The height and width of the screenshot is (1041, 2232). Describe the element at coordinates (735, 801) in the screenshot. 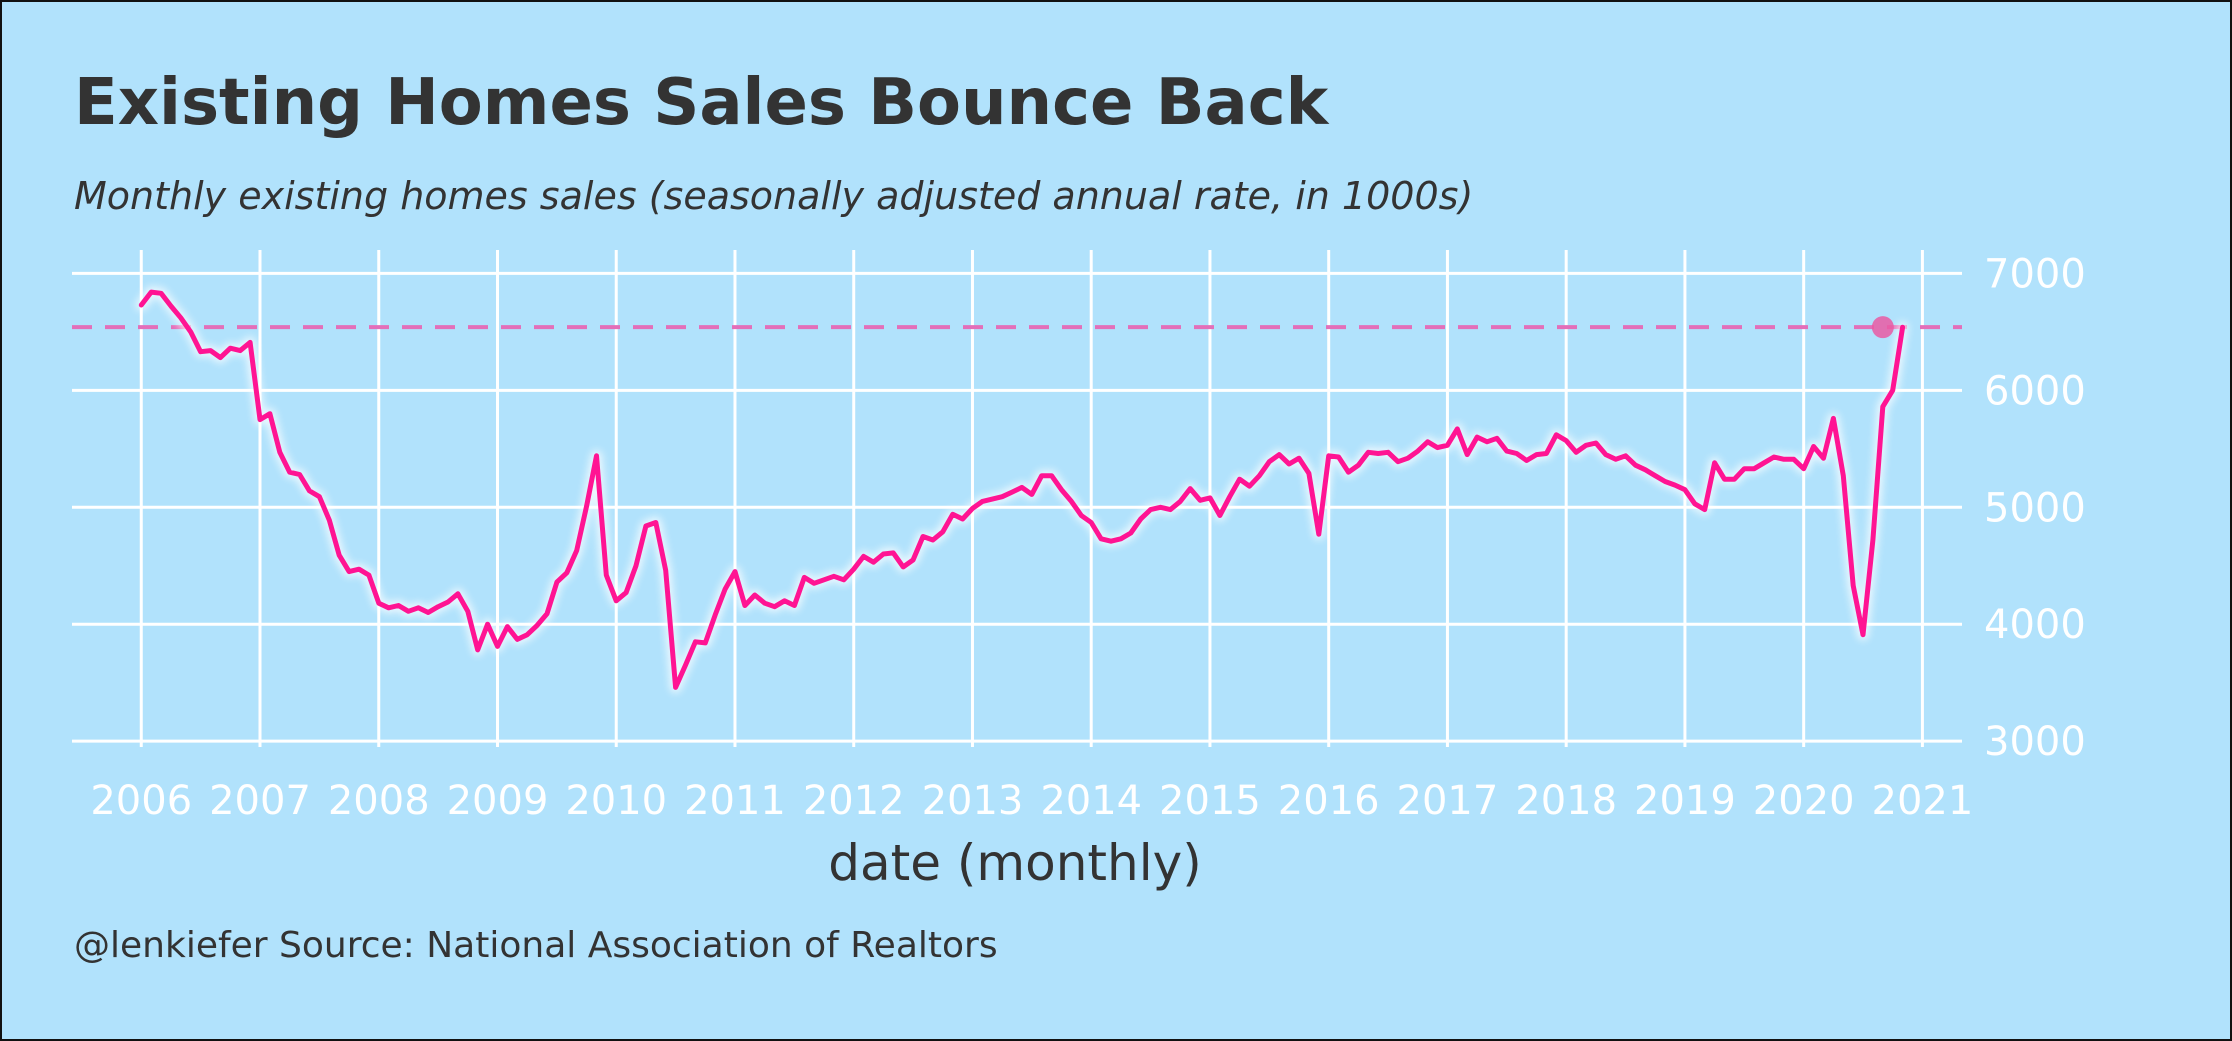

I see `x-tick-label: 2011` at that location.